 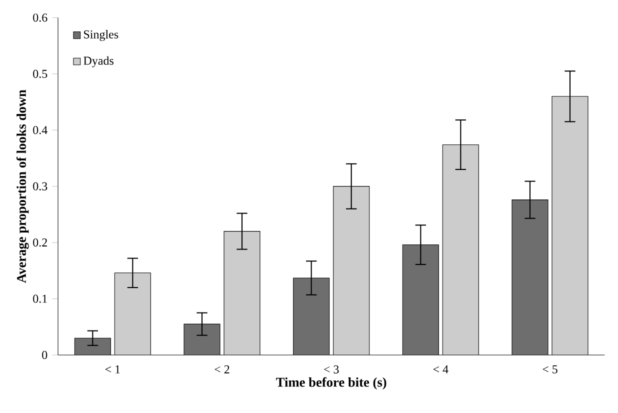 What do you see at coordinates (22, 186) in the screenshot?
I see `y-axis-title: Average proportion of looks down` at bounding box center [22, 186].